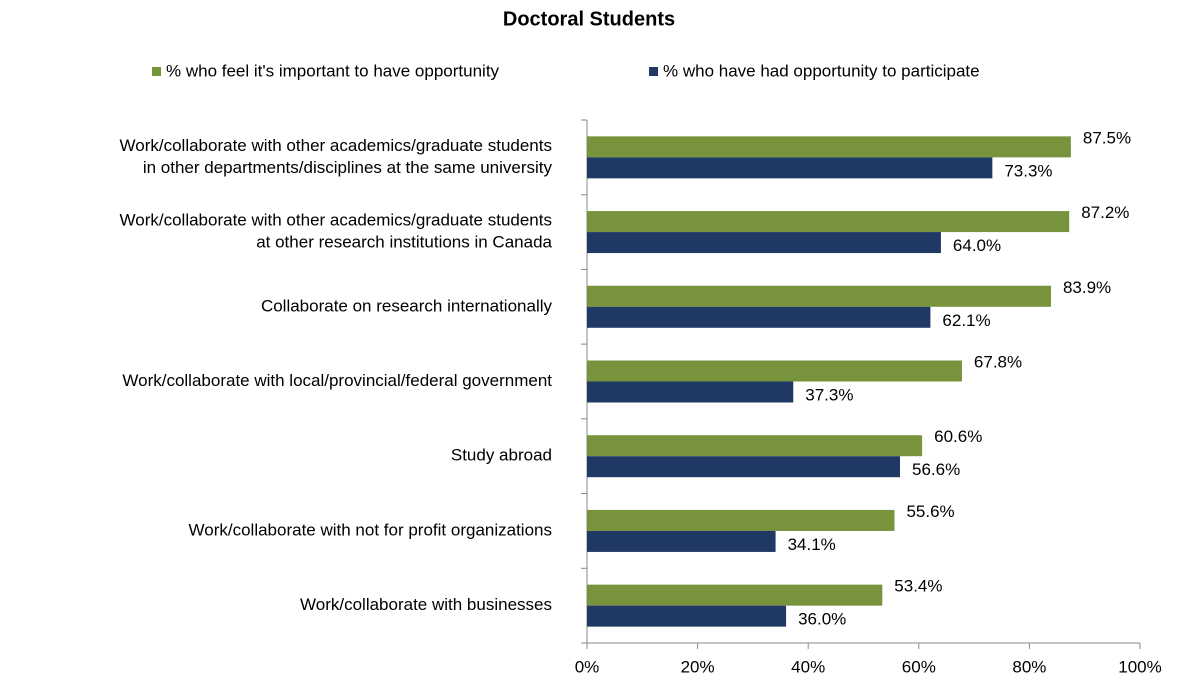  Describe the element at coordinates (958, 436) in the screenshot. I see `value-label: 60.6%` at that location.